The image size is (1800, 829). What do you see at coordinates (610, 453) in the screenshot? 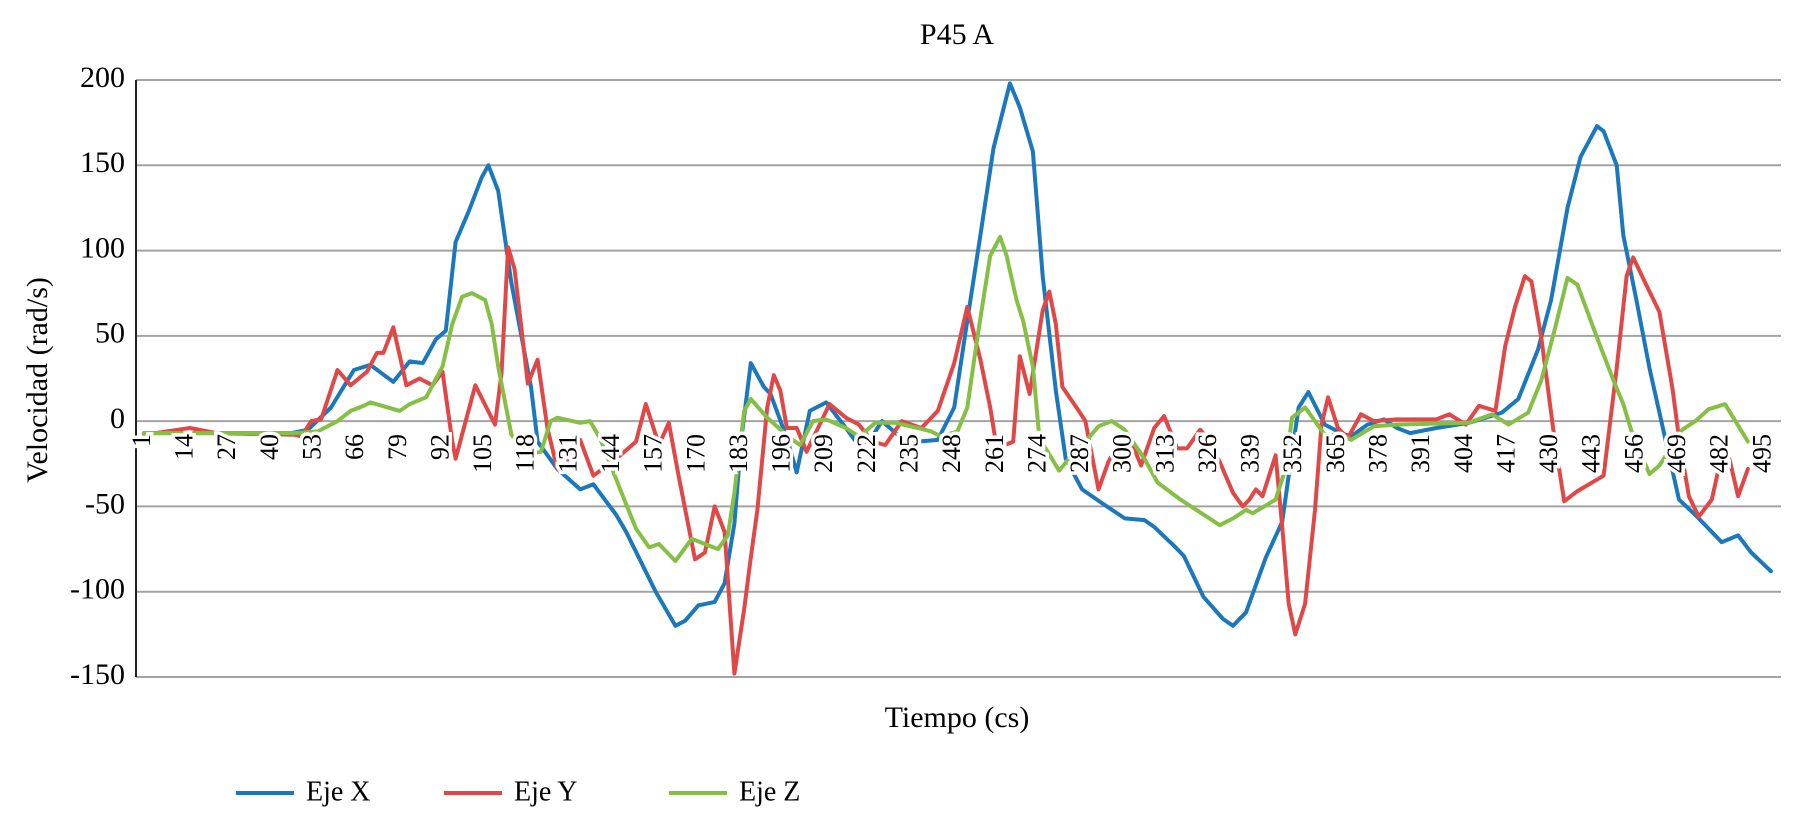
I see `x-tick-label: 144` at bounding box center [610, 453].